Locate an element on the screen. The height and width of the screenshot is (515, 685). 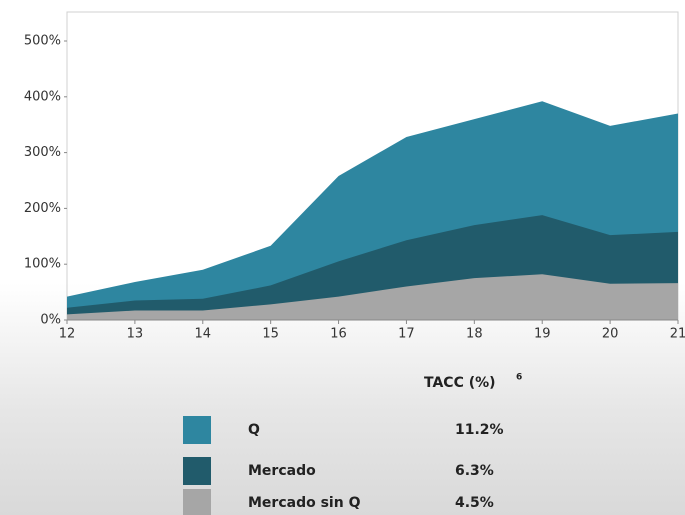
y-tick-label: 0% is located at coordinates (50, 320).